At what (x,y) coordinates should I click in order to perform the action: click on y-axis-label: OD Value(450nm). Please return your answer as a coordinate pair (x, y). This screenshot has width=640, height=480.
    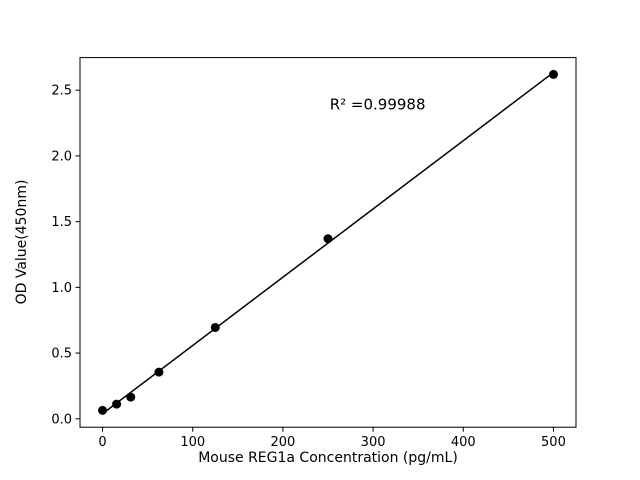
    Looking at the image, I should click on (22, 242).